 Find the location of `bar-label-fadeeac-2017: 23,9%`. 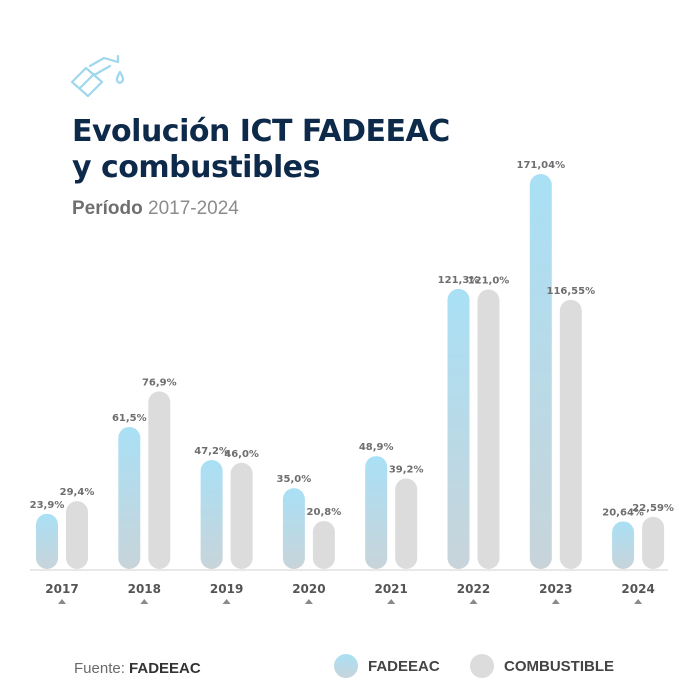

bar-label-fadeeac-2017: 23,9% is located at coordinates (47, 505).